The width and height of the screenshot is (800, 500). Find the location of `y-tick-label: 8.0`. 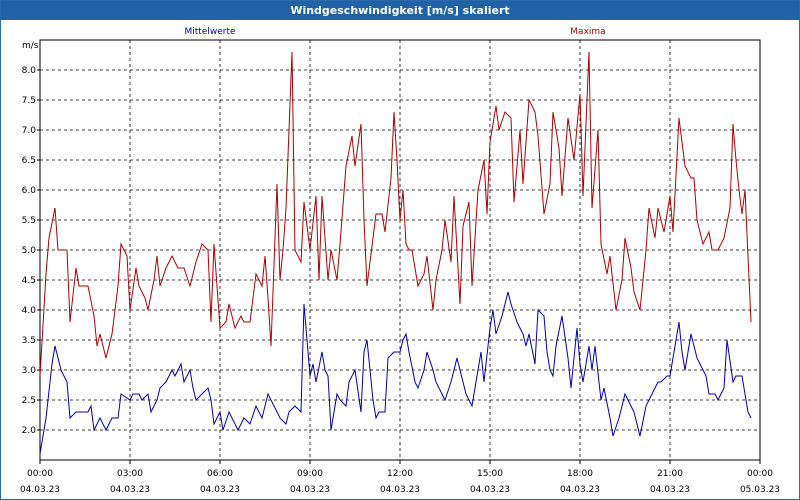

y-tick-label: 8.0 is located at coordinates (29, 71).